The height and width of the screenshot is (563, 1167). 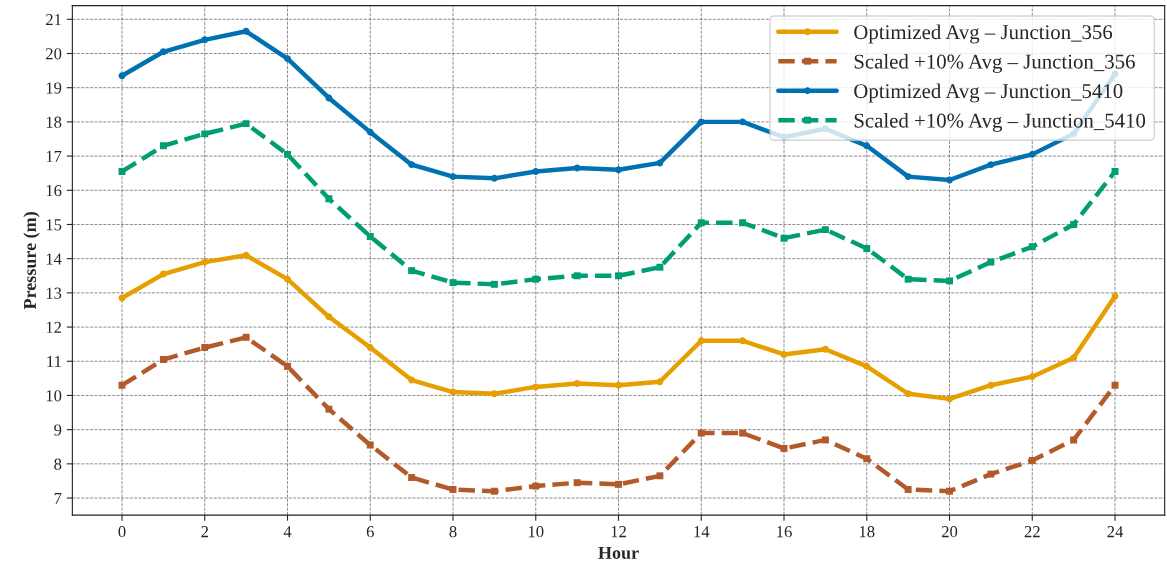 I want to click on y-tick-label: 13, so click(x=54, y=293).